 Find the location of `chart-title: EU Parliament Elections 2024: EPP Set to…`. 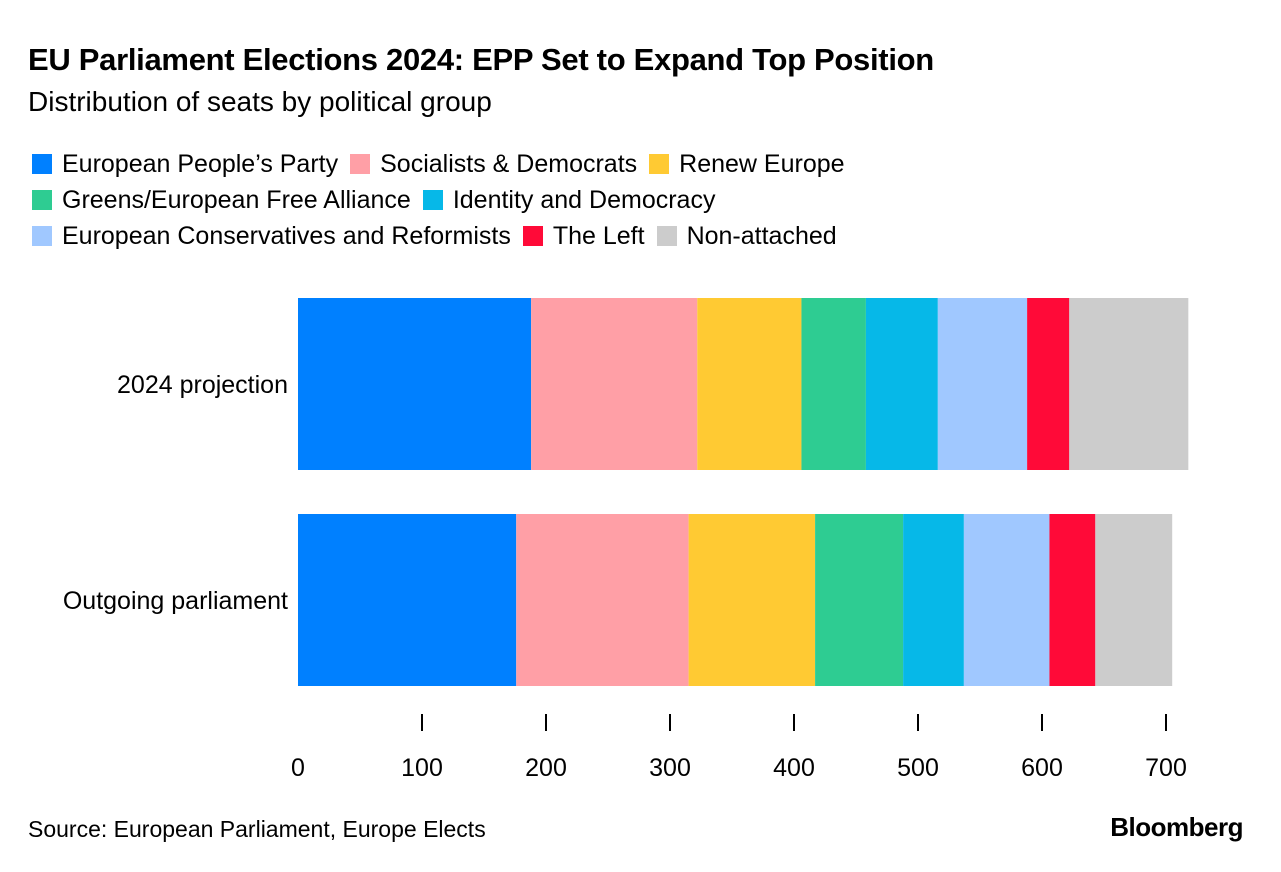

chart-title: EU Parliament Elections 2024: EPP Set to… is located at coordinates (481, 59).